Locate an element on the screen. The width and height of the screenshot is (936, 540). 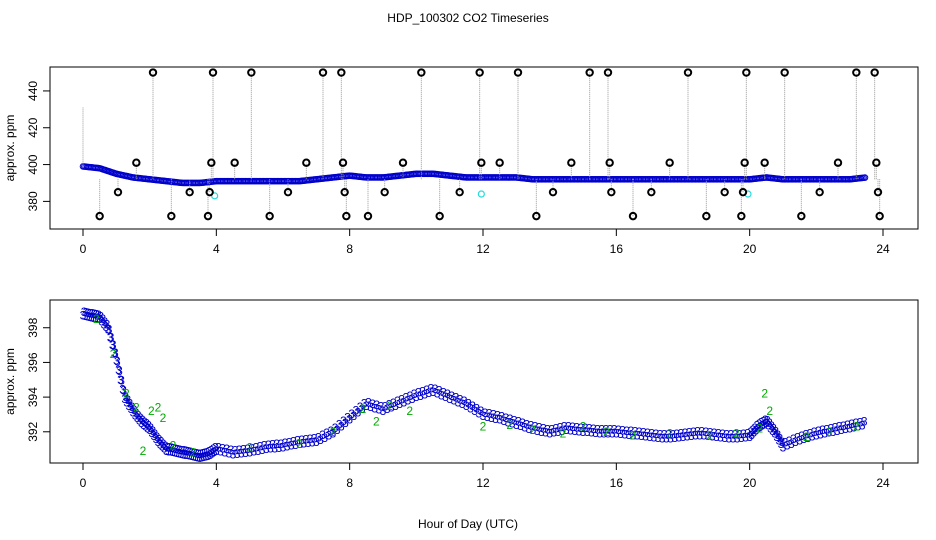
y-tick-label: 394 is located at coordinates (33, 397).